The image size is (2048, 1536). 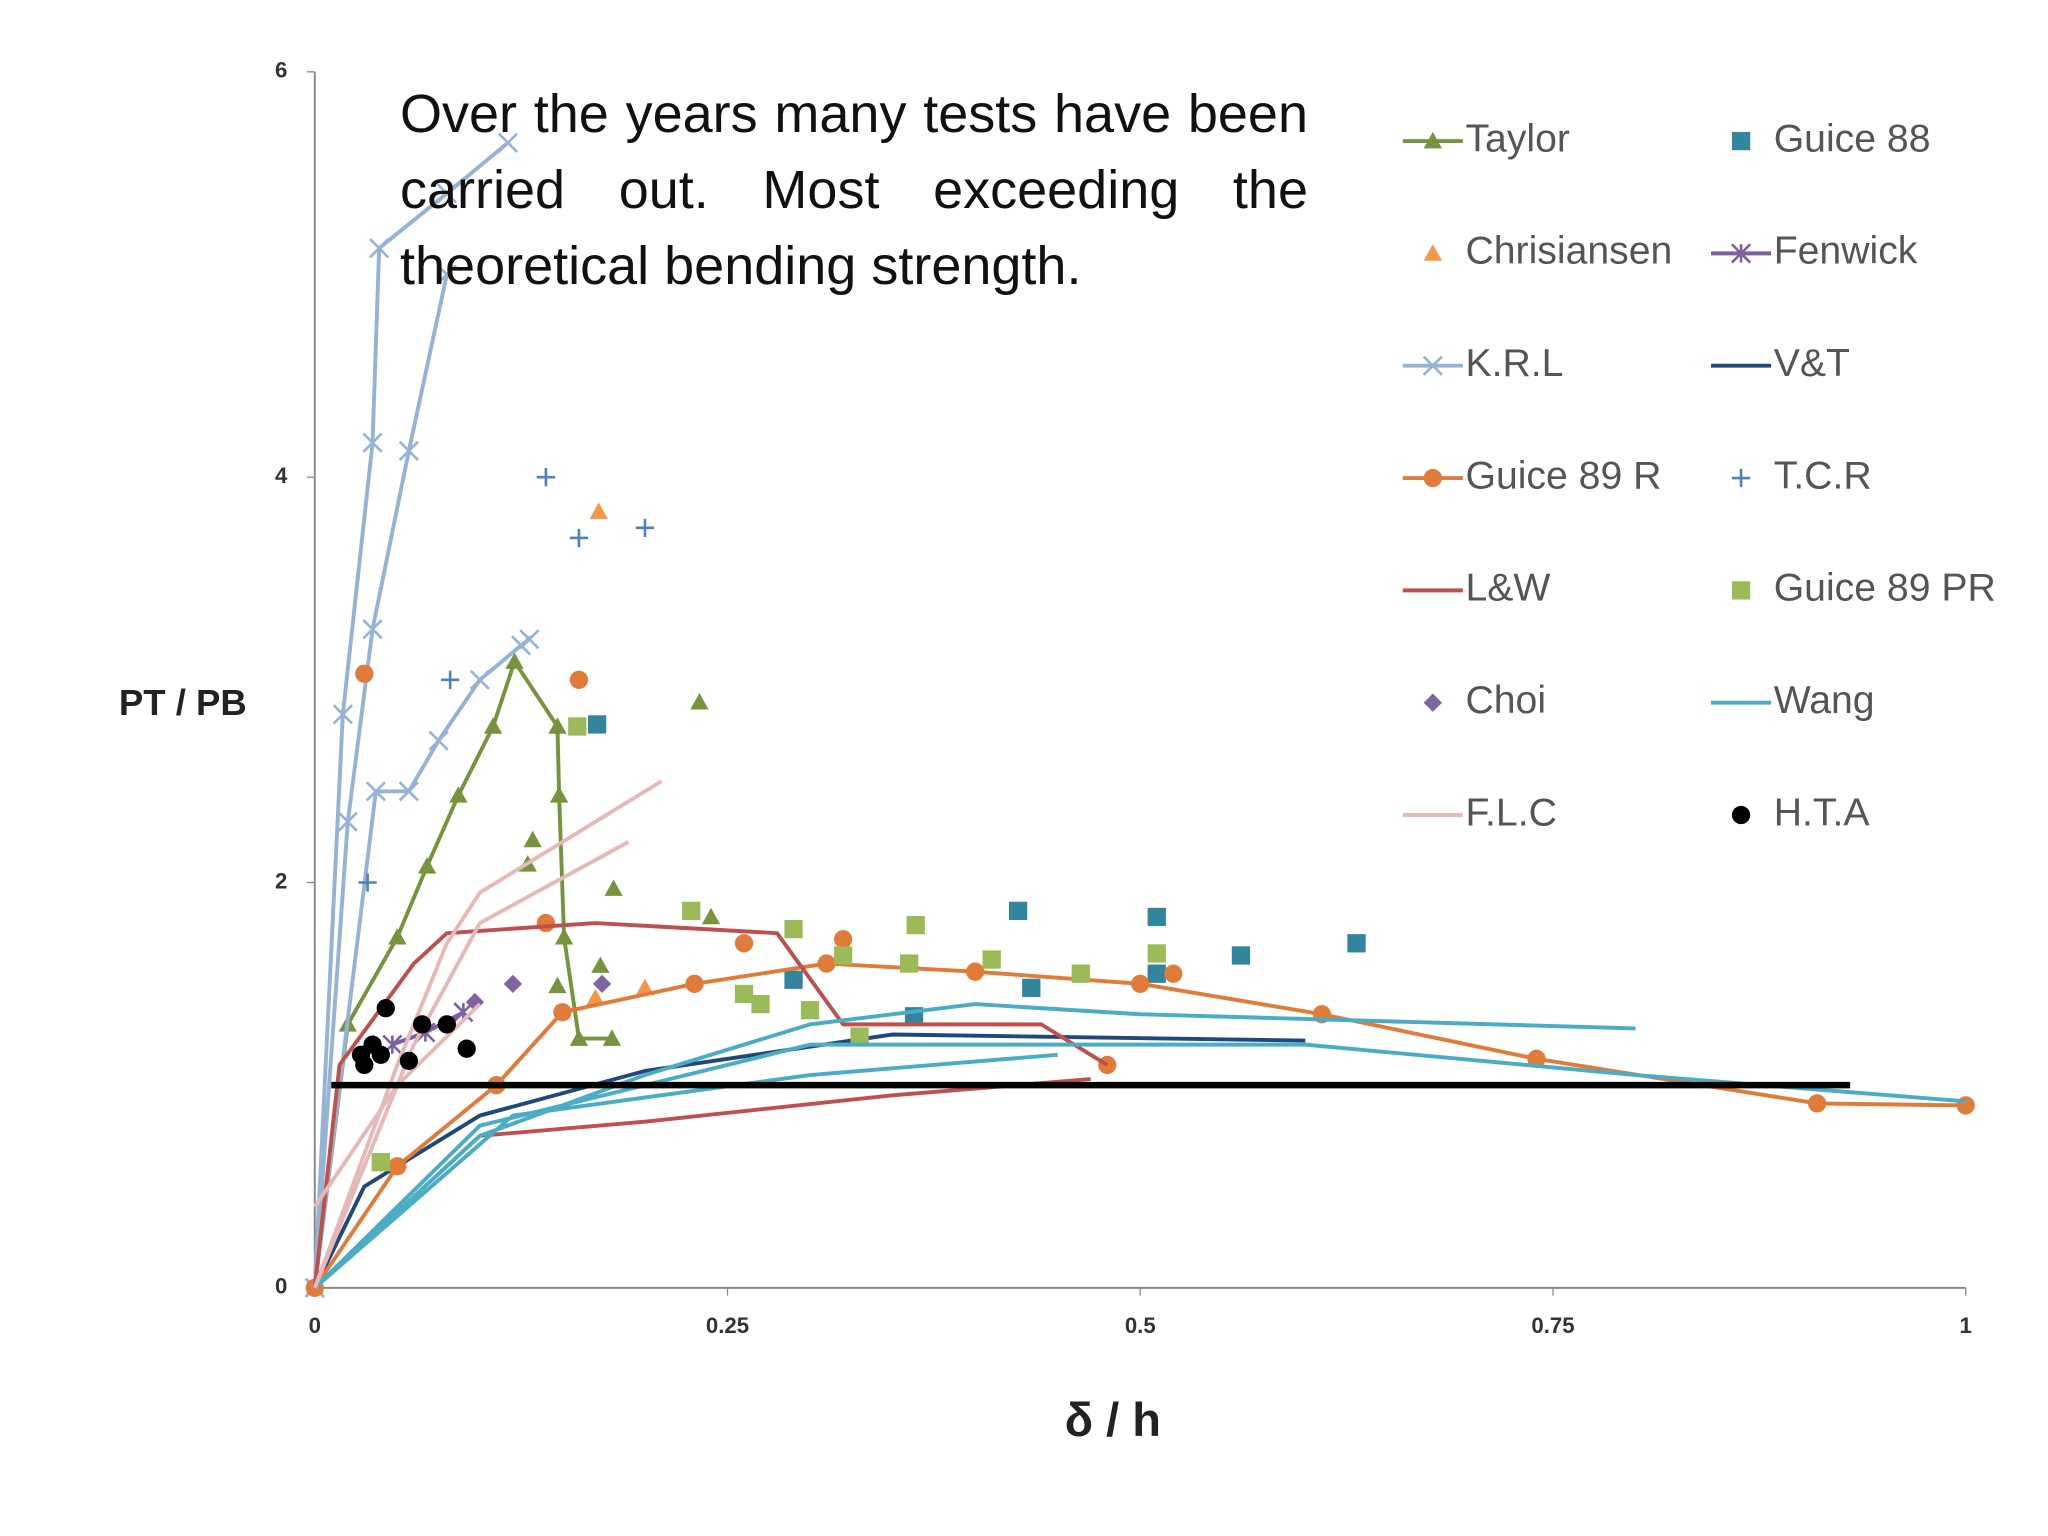 What do you see at coordinates (1510, 812) in the screenshot?
I see `legend-label: F.L.C` at bounding box center [1510, 812].